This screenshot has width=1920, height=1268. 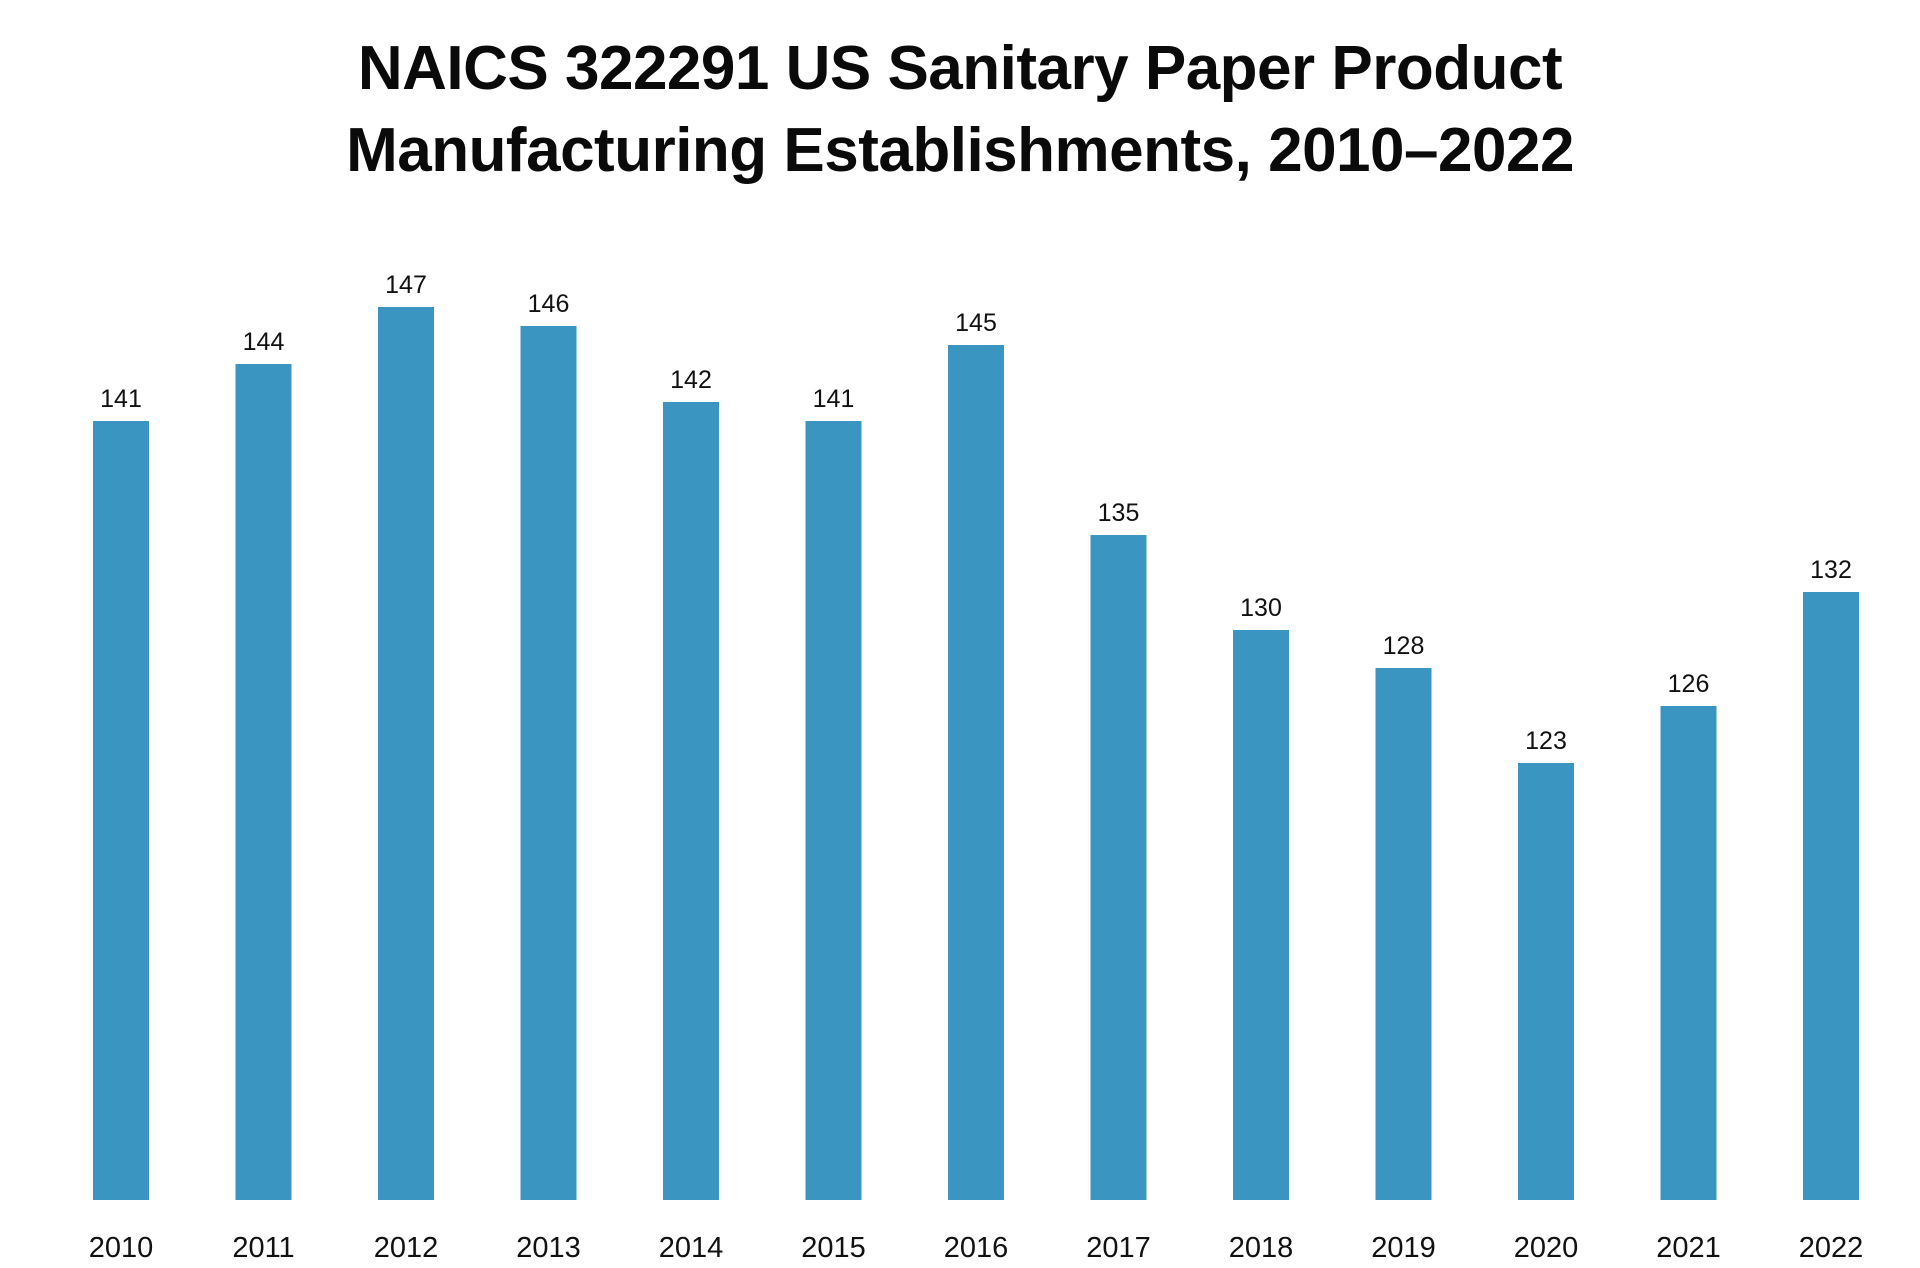 What do you see at coordinates (406, 1248) in the screenshot?
I see `x-tick-label-2012: 2012` at bounding box center [406, 1248].